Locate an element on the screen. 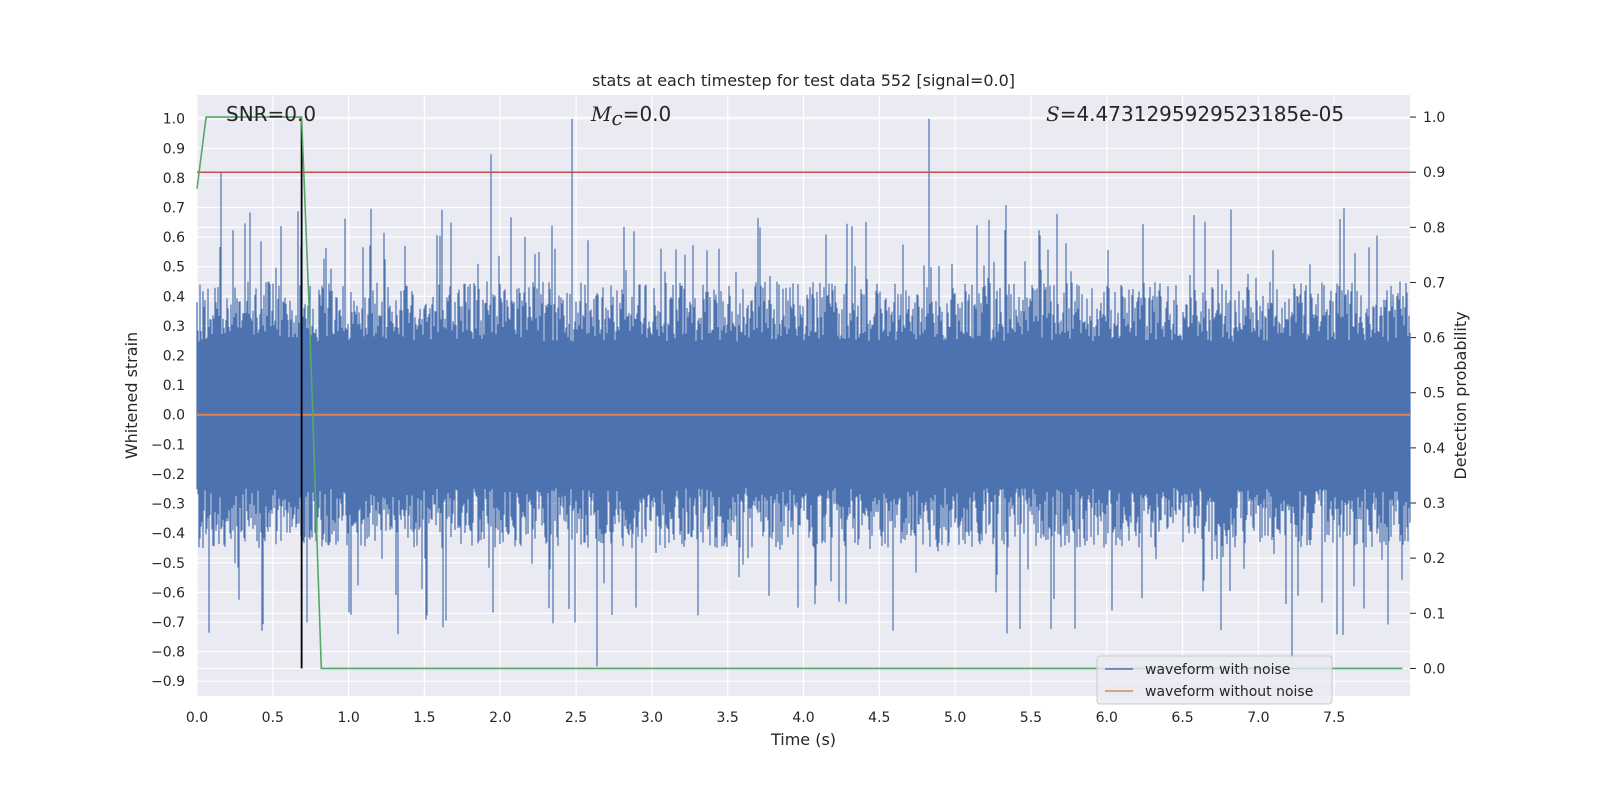  y2-axis-ticks: 1.0 0.9 0.8 0.7 0.6 0.5 0.4 0.3 0.2 0.1 0.0 is located at coordinates (1427, 393).